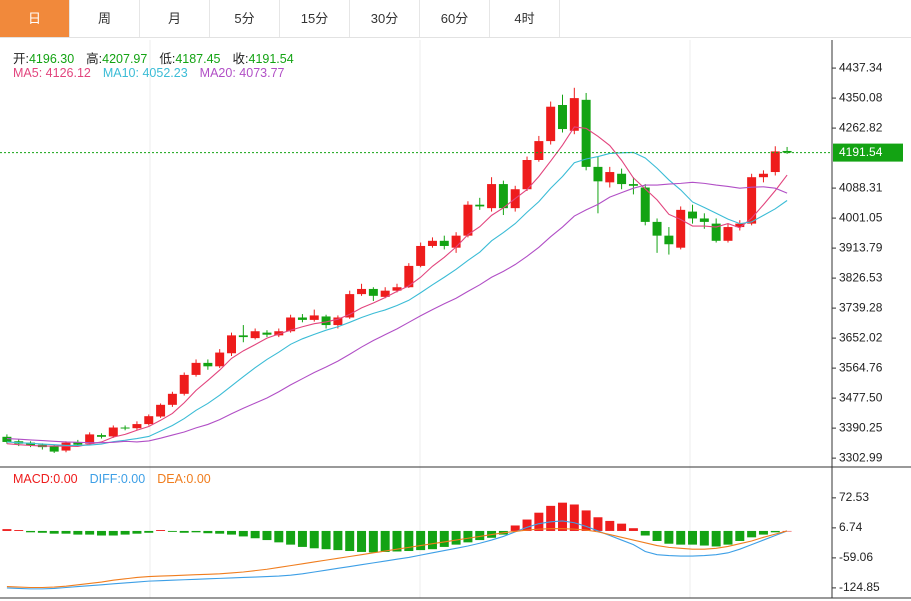 Image resolution: width=911 pixels, height=601 pixels. What do you see at coordinates (861, 337) in the screenshot?
I see `y-tick-label: 3652.02` at bounding box center [861, 337].